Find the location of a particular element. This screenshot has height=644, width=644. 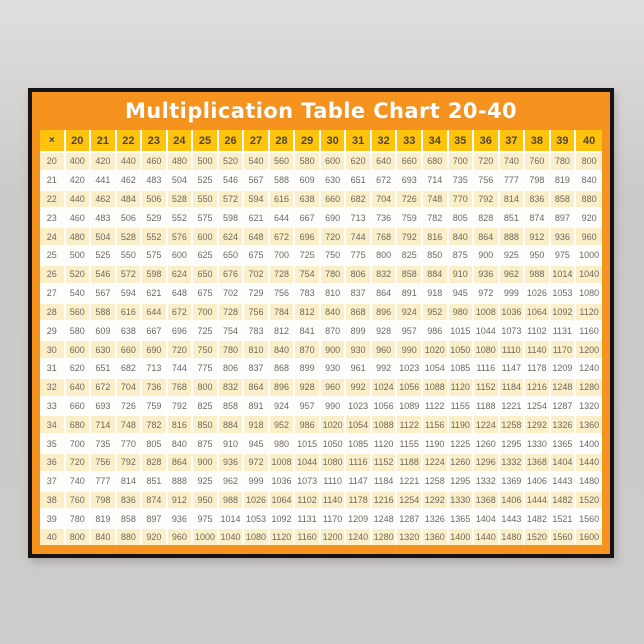

product-cell-33x26: 858 is located at coordinates (231, 407).